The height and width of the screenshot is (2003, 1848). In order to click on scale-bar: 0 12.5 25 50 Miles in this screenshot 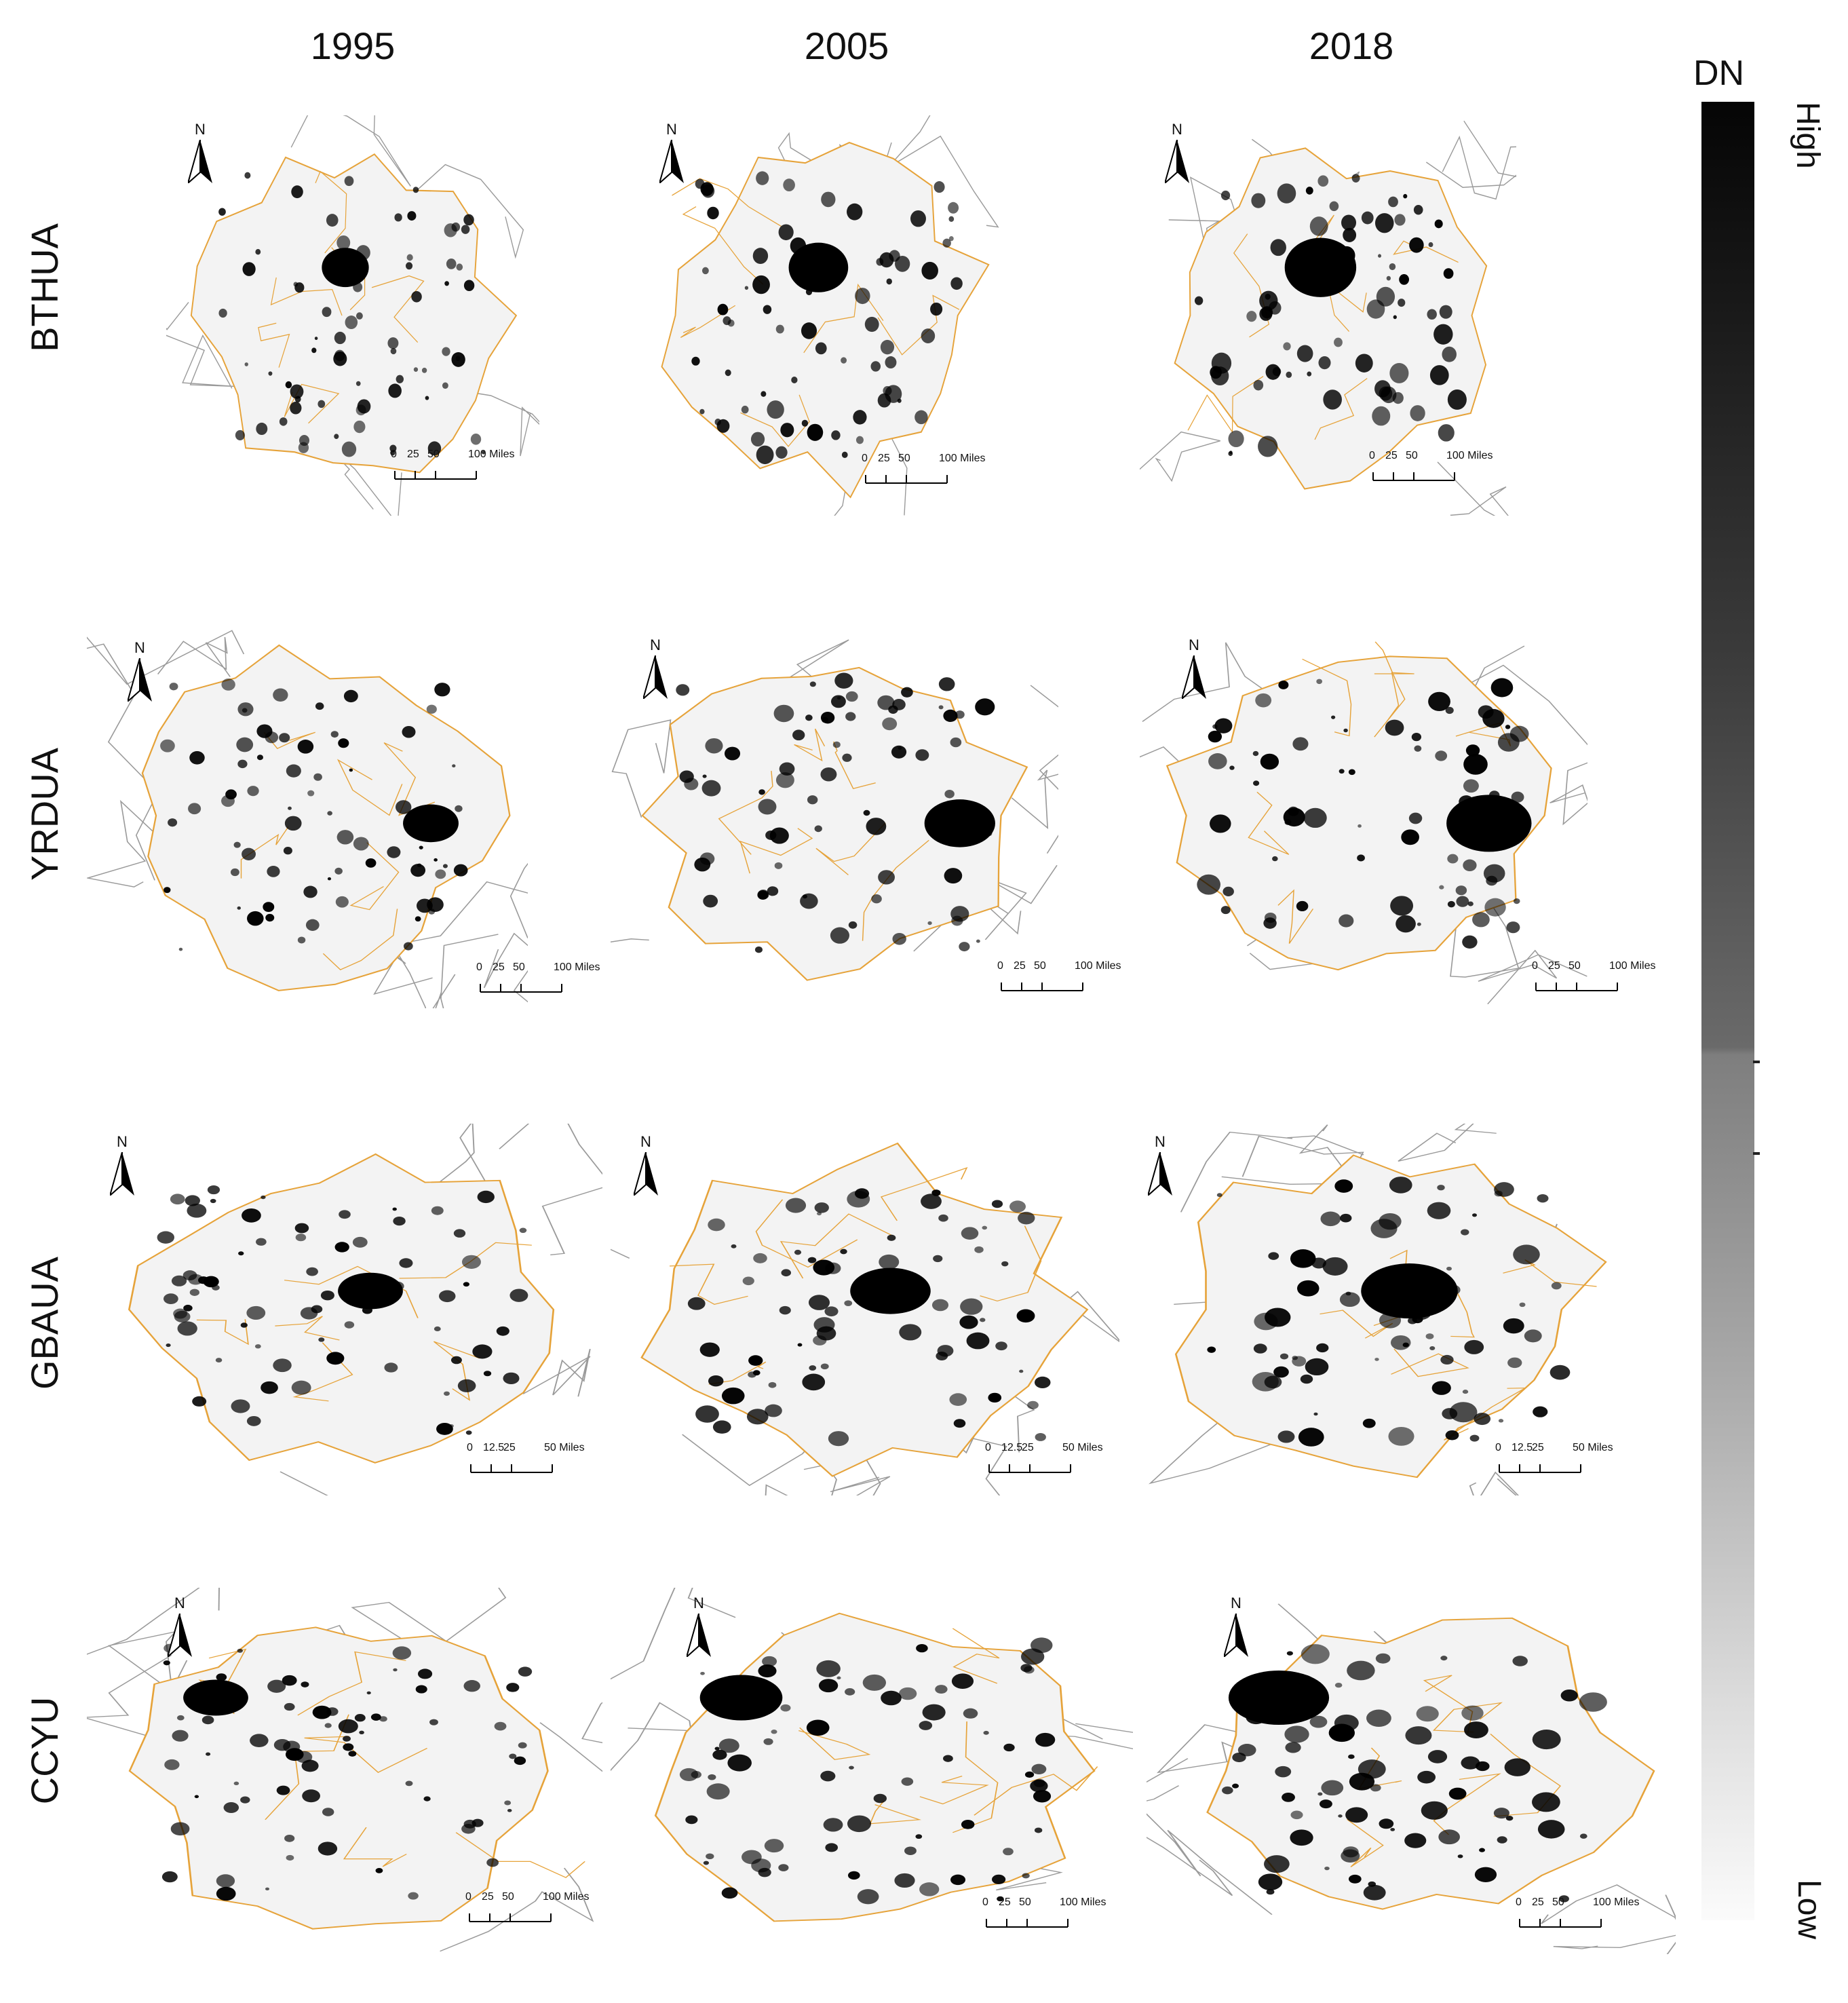, I will do `click(1564, 1466)`.